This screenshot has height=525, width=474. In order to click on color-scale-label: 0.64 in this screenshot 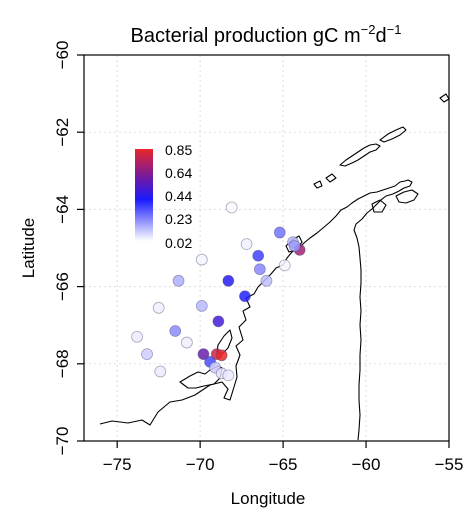, I will do `click(178, 173)`.